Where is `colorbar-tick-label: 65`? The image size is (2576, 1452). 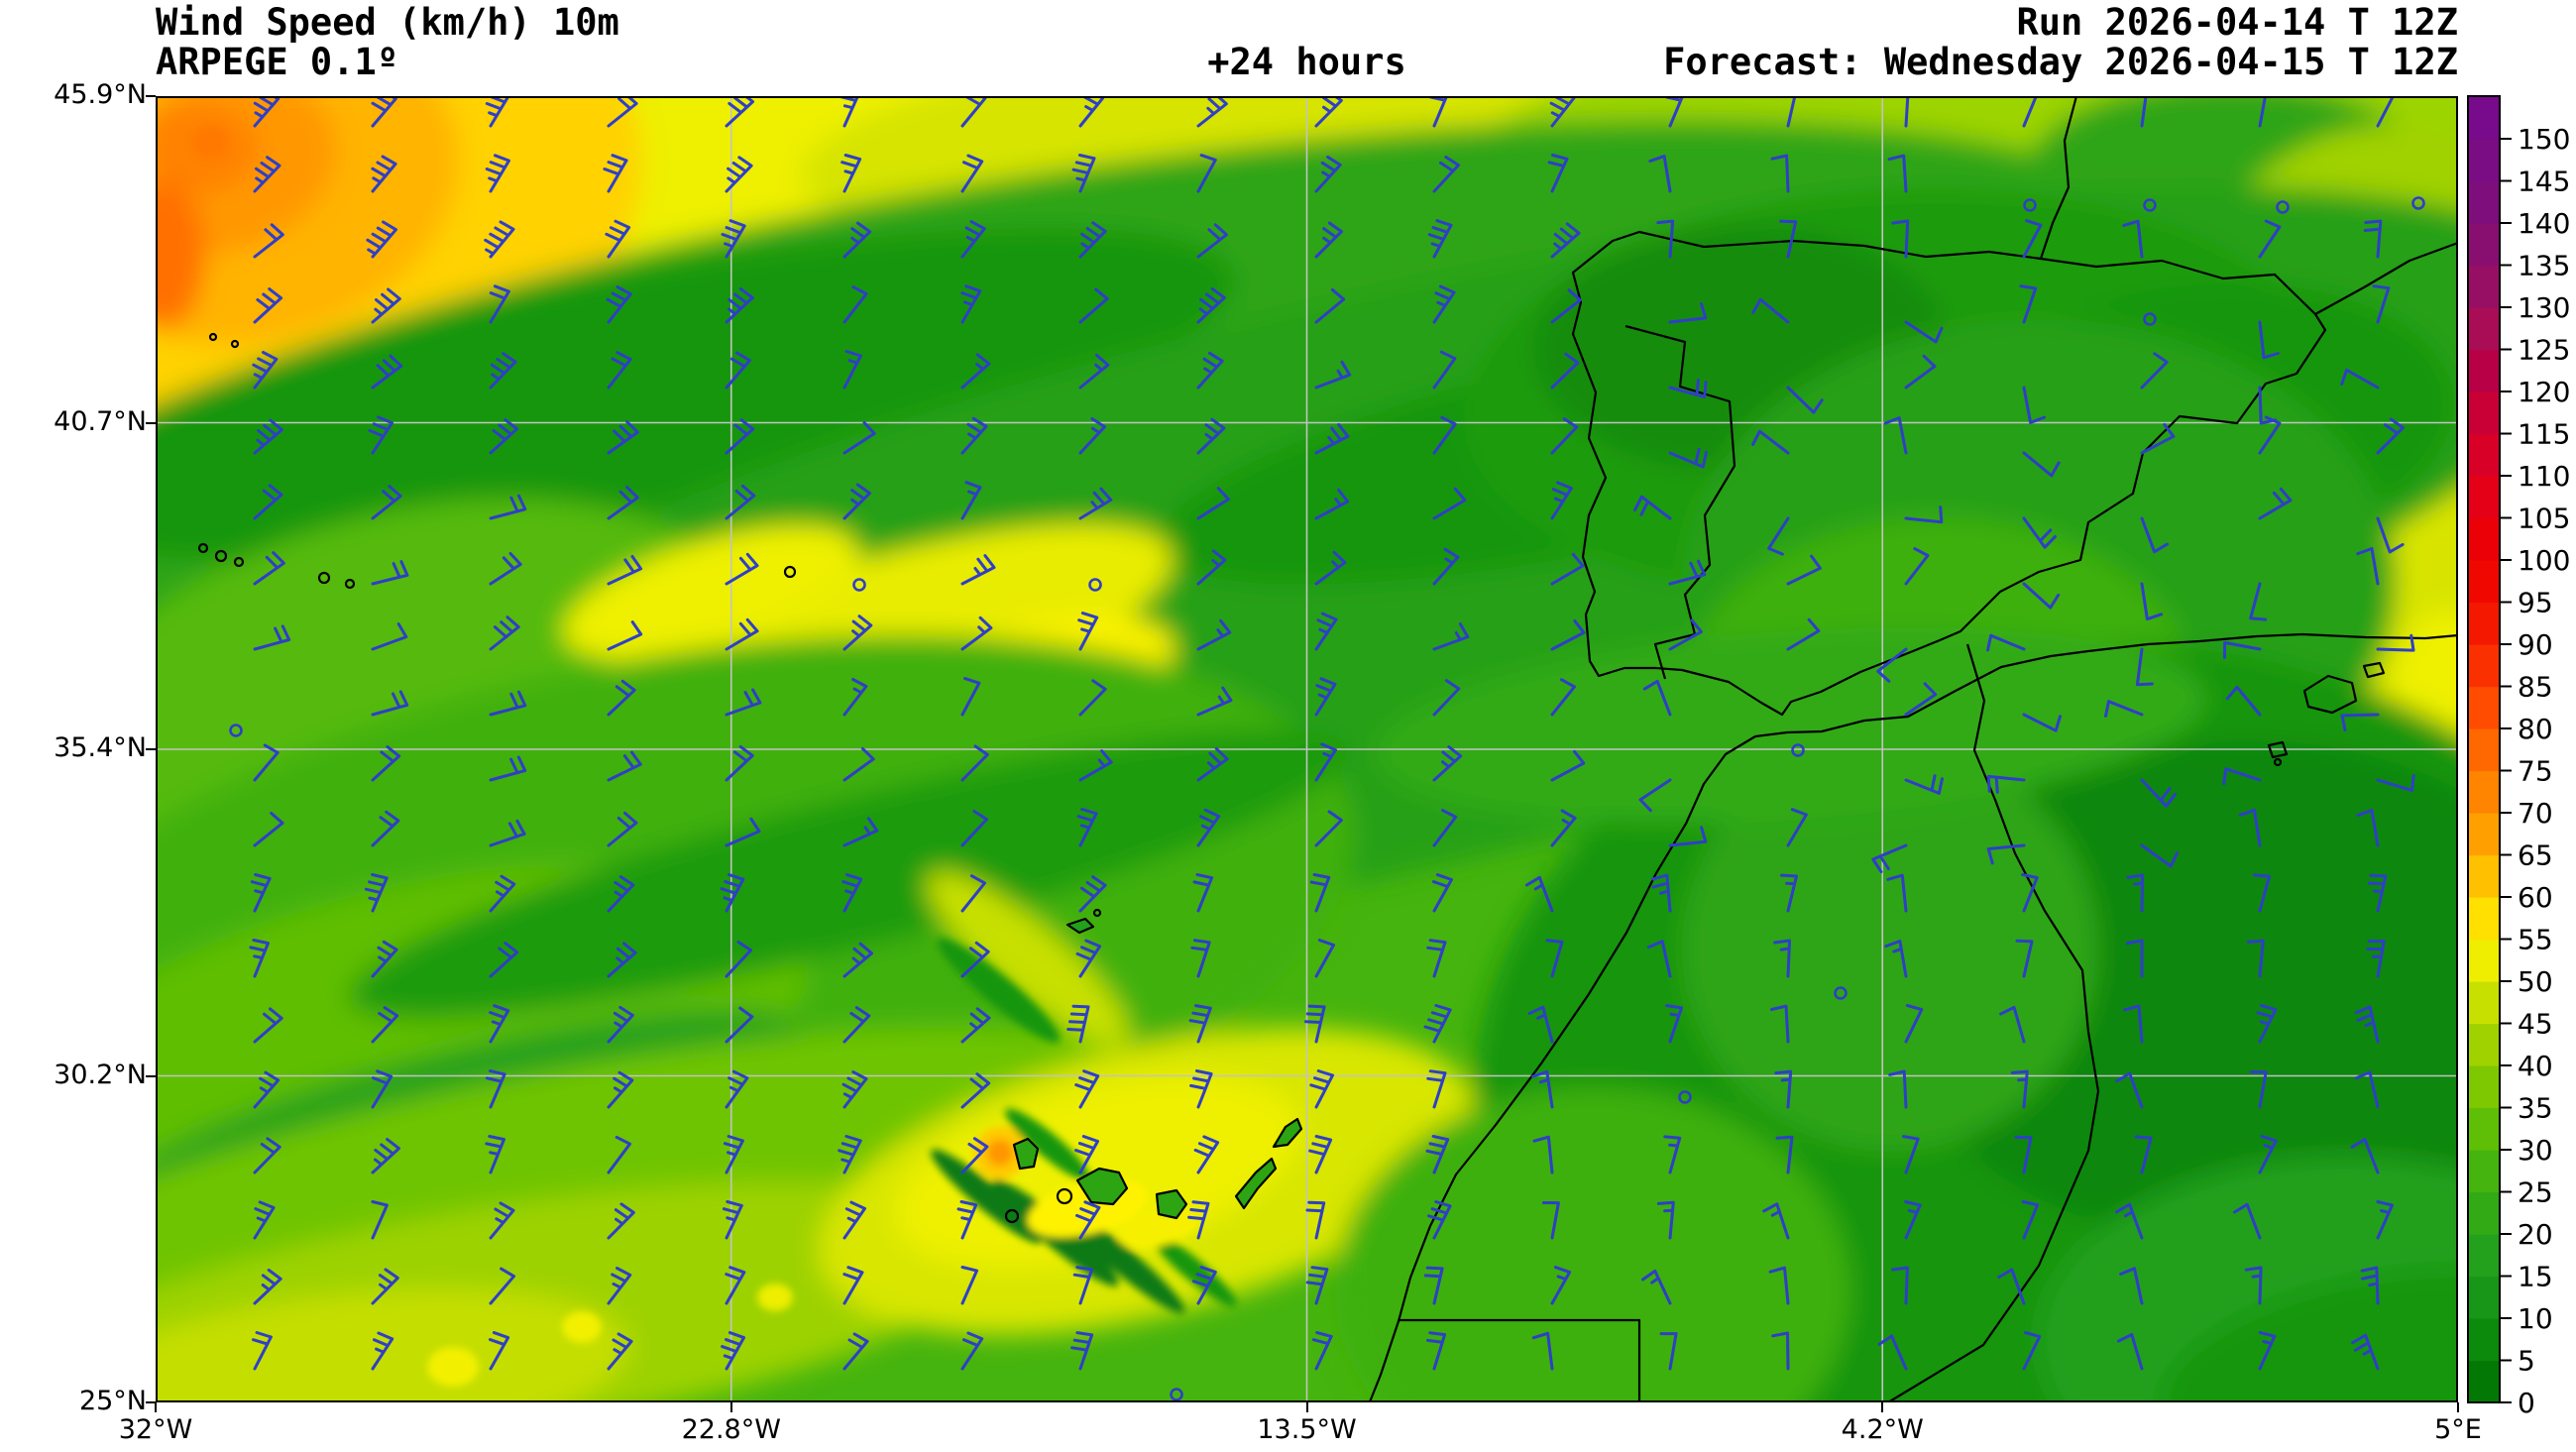 colorbar-tick-label: 65 is located at coordinates (2535, 855).